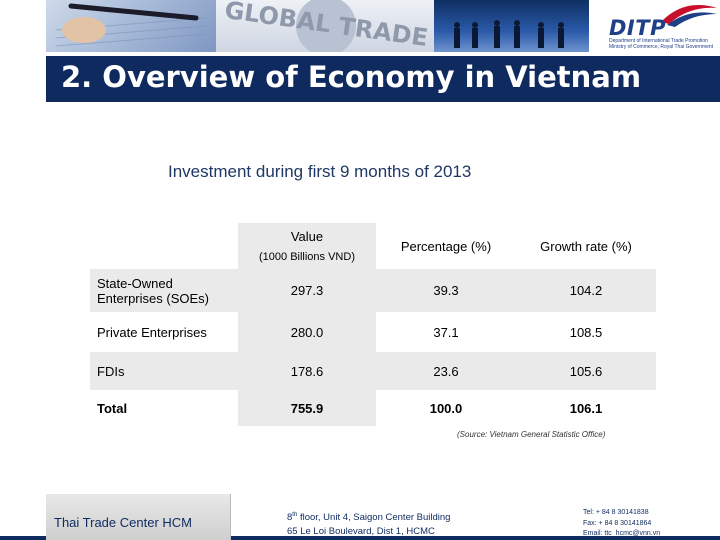  Describe the element at coordinates (616, 512) in the screenshot. I see `footer-tel: Tel: + 84 8 30141838` at that location.